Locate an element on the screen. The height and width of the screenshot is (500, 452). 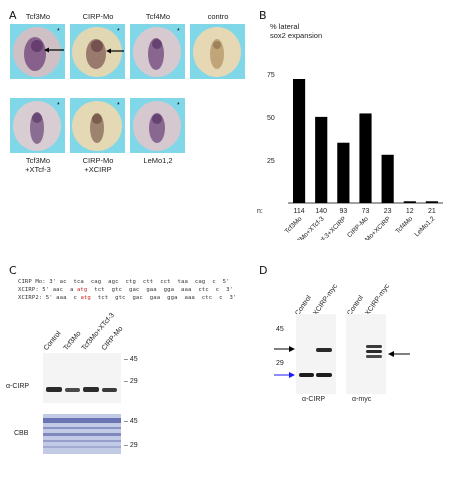
marker-tick-45-top: – 45 is located at coordinates (131, 359).